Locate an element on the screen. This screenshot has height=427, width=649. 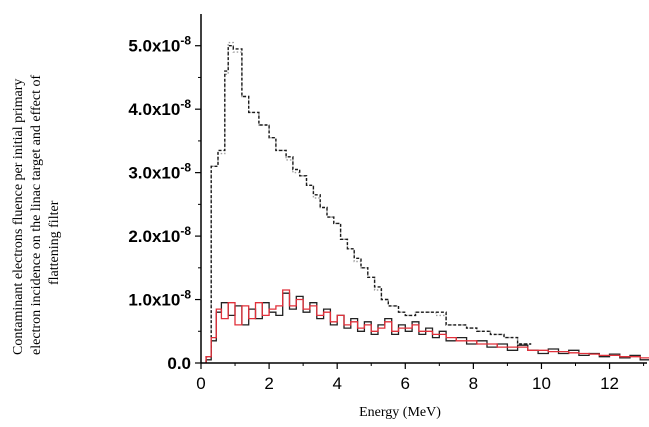
y-tick-label: 3.0x10⁻⁸ is located at coordinates (159, 172).